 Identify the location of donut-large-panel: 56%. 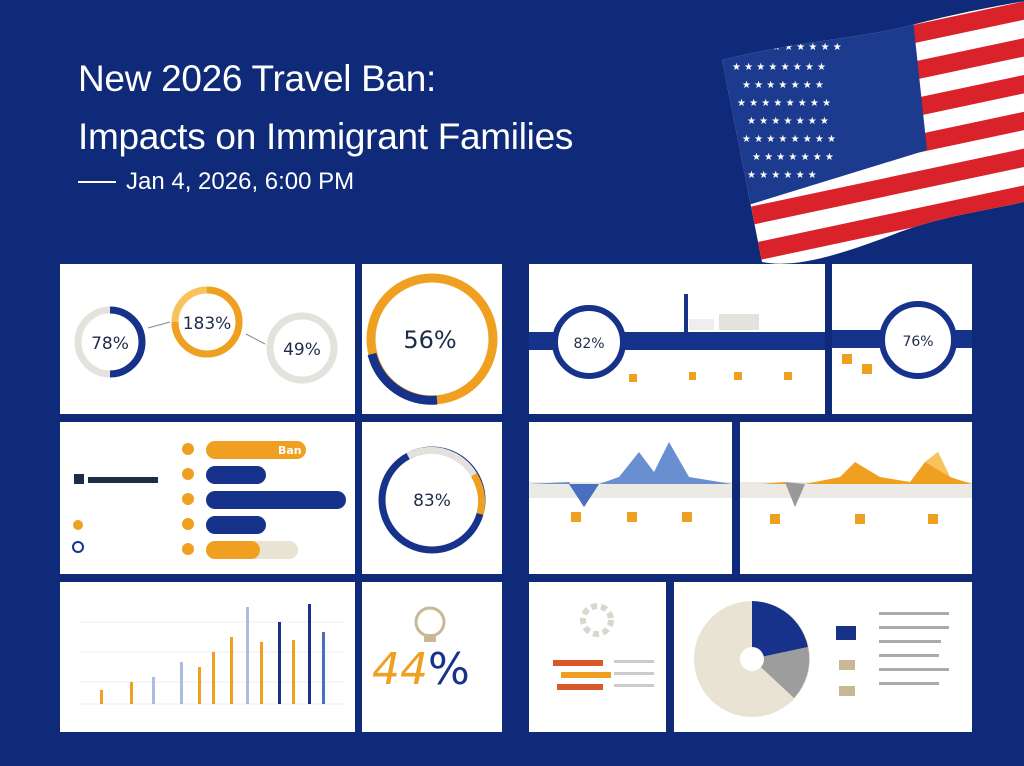
(432, 339).